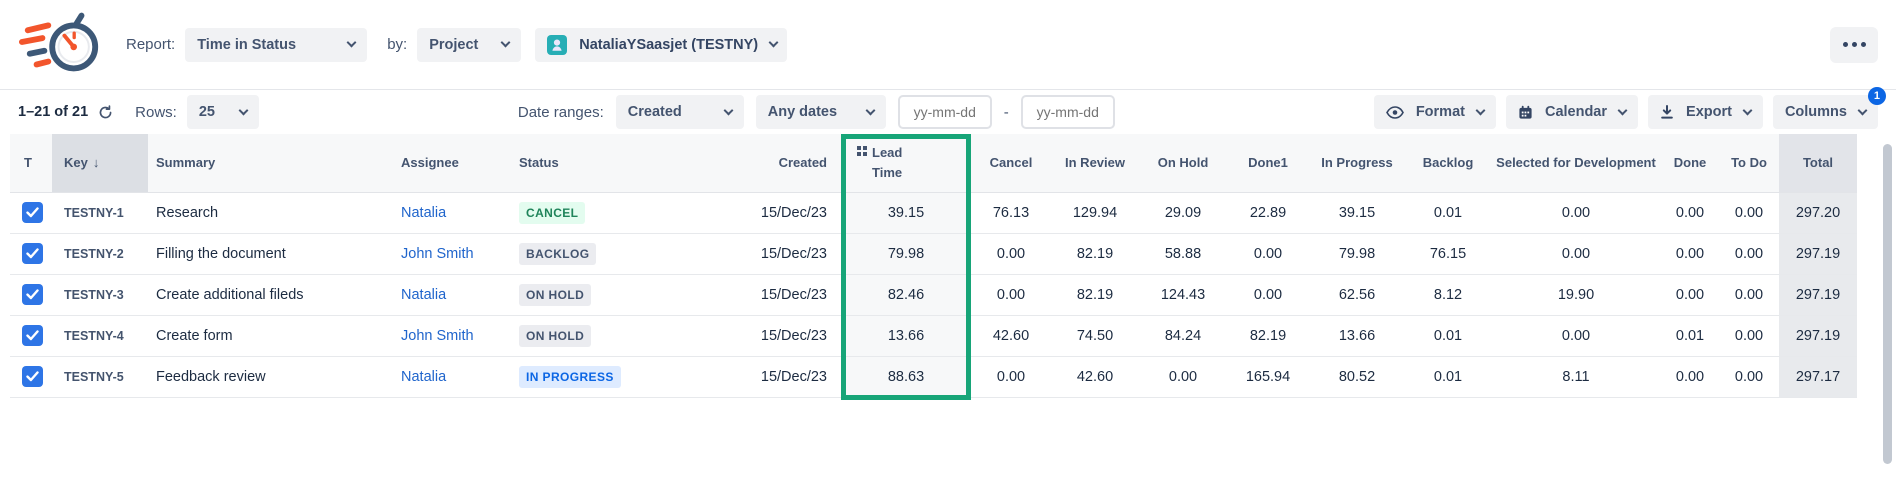 Image resolution: width=1896 pixels, height=480 pixels. I want to click on col-header-summary: Summary, so click(270, 163).